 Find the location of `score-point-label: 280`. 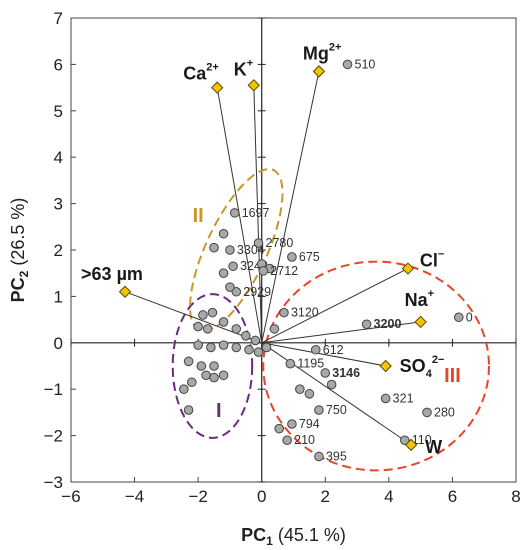

score-point-label: 280 is located at coordinates (444, 412).